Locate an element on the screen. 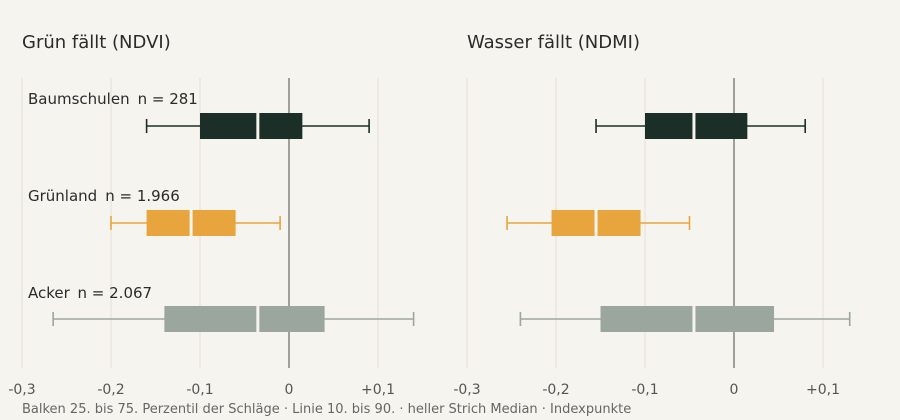  category-name: Acker is located at coordinates (49, 293).